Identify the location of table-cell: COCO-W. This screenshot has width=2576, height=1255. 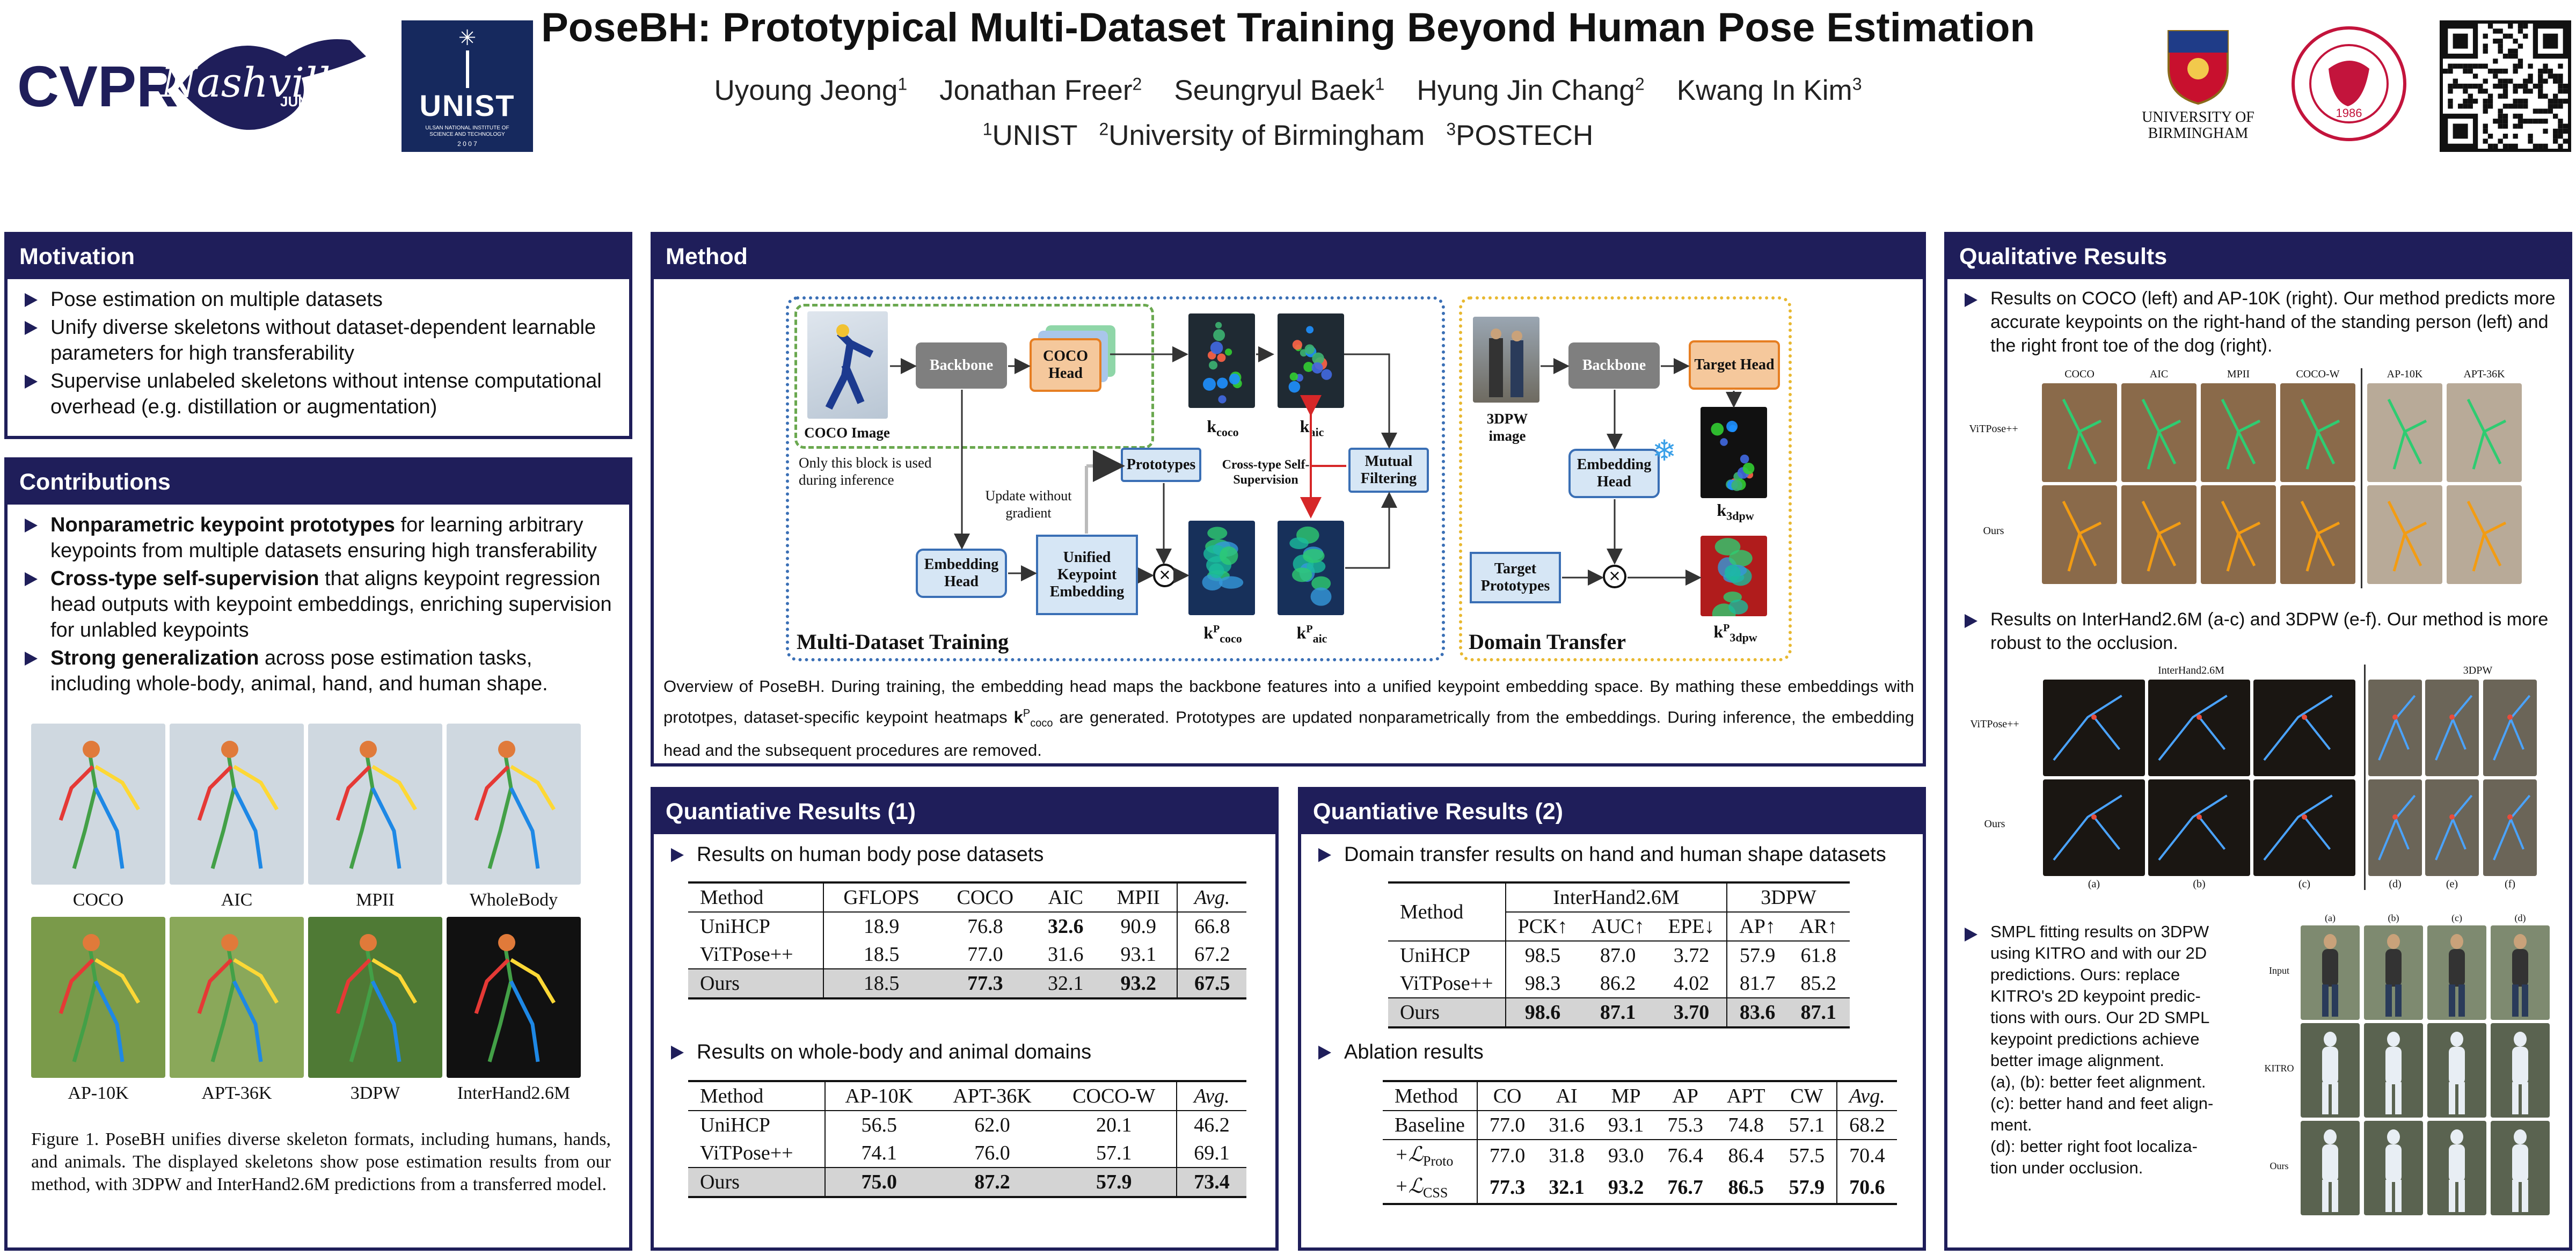
(1115, 1096).